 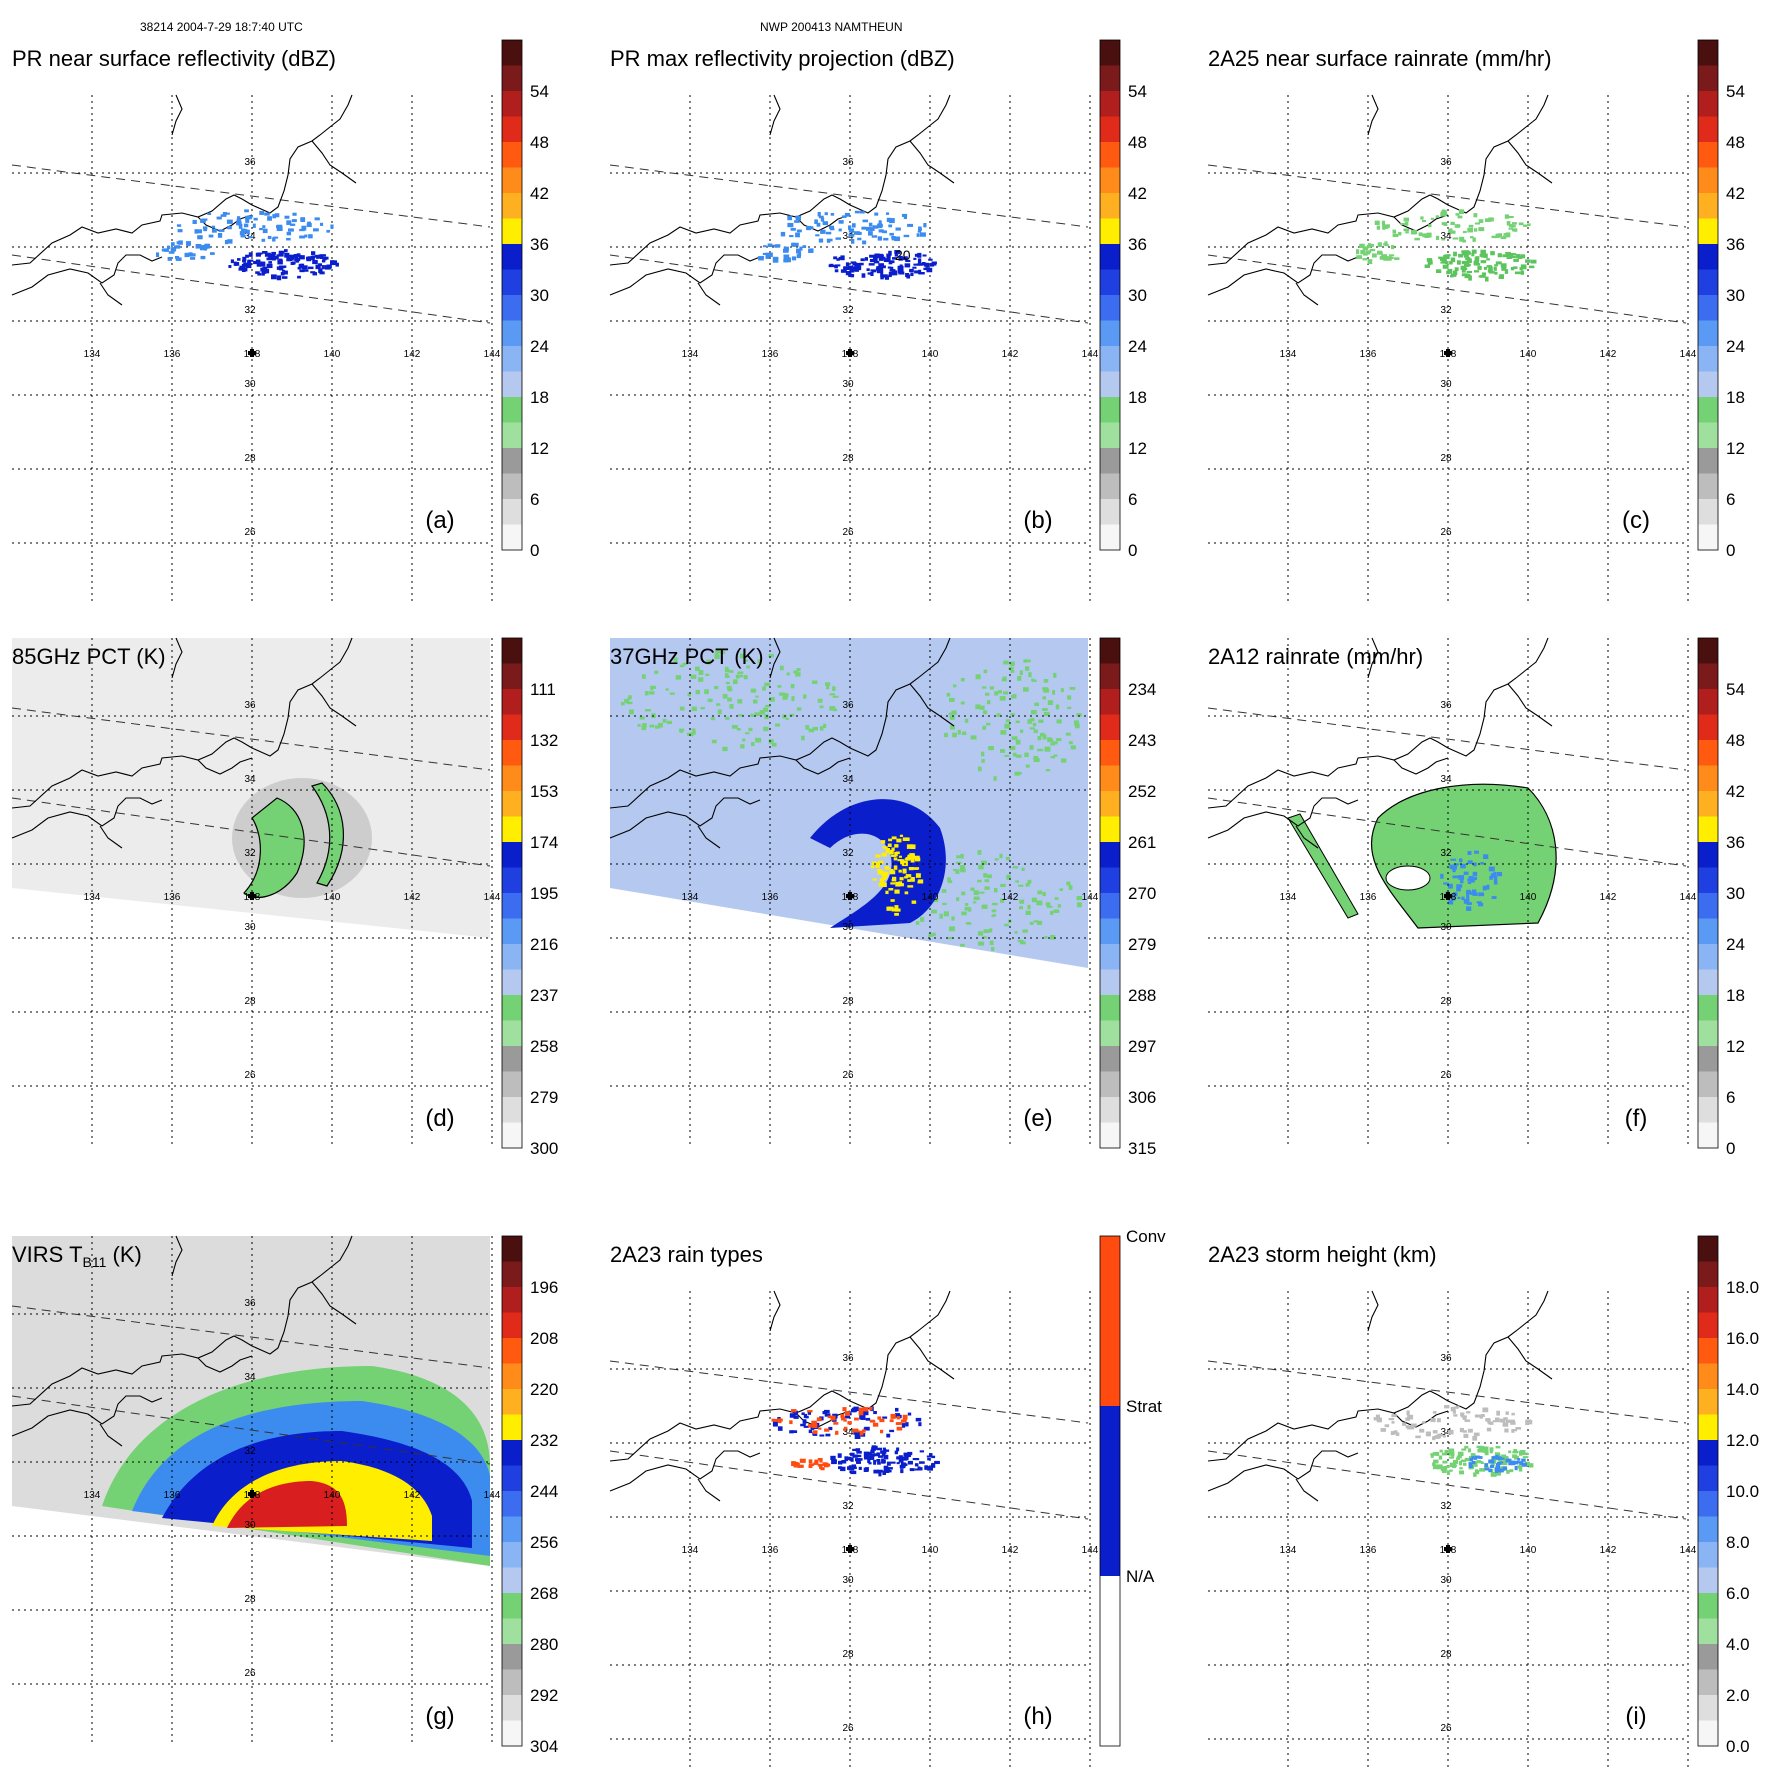 I want to click on lon-label: 136, so click(x=770, y=354).